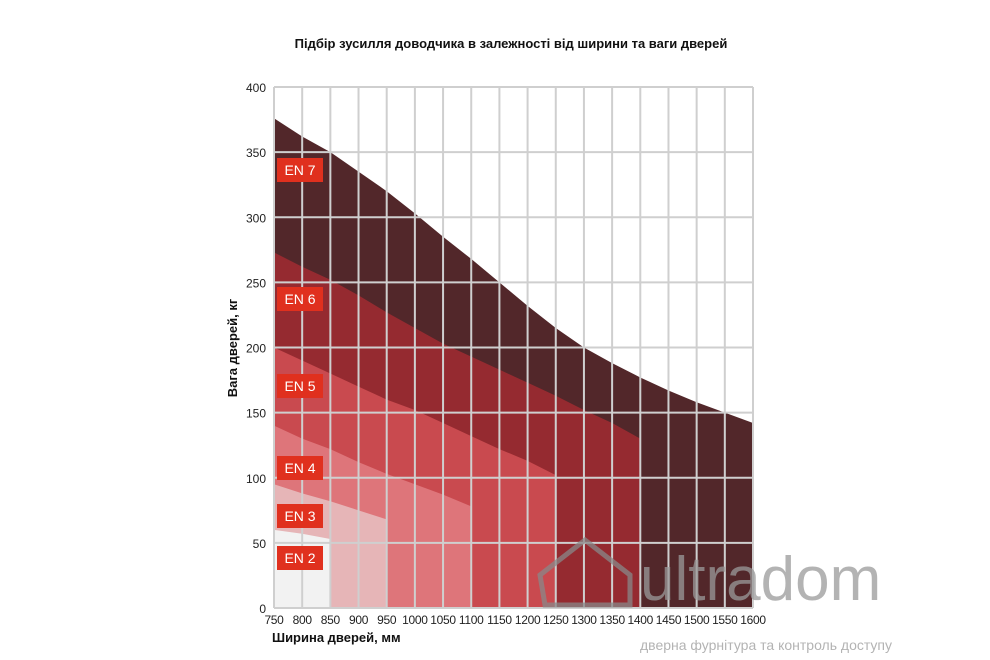 This screenshot has width=990, height=660. Describe the element at coordinates (232, 347) in the screenshot. I see `y-axis-label: Вага дверей, кг` at that location.